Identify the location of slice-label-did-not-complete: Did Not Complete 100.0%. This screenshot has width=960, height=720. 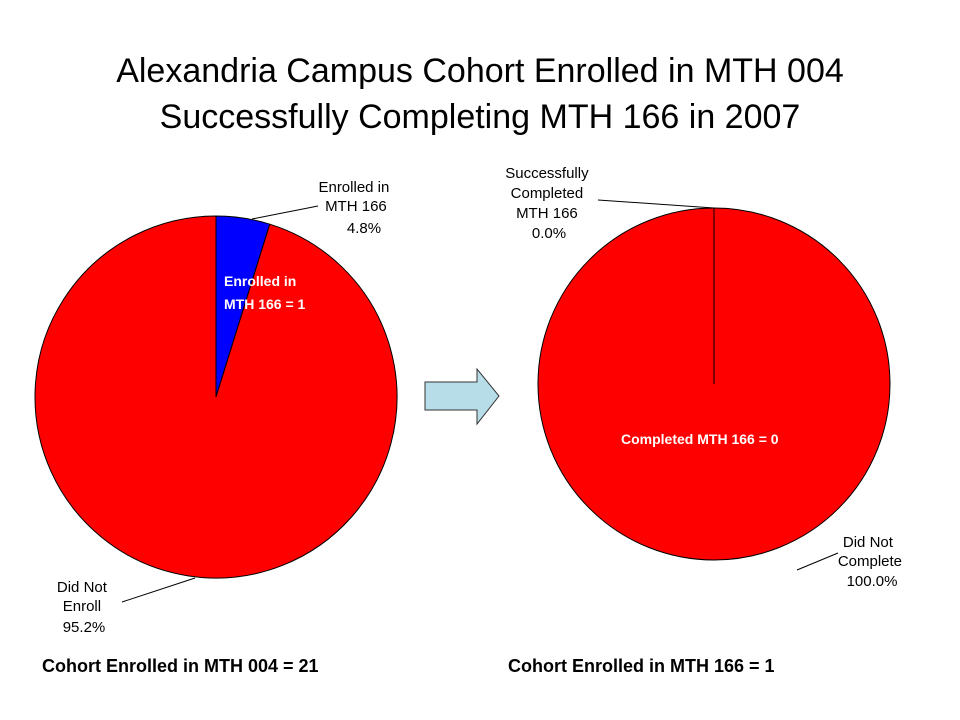
(872, 562).